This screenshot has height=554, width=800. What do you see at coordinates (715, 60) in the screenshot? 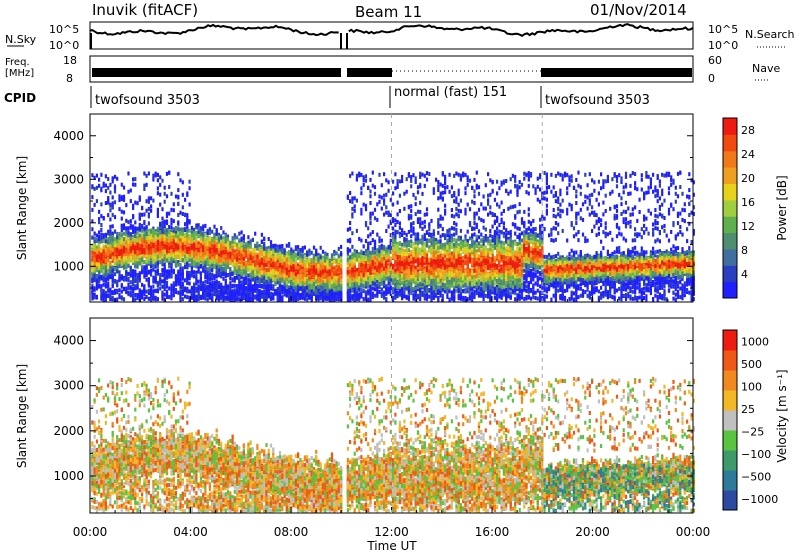
I see `nave-tick-top: 60` at bounding box center [715, 60].